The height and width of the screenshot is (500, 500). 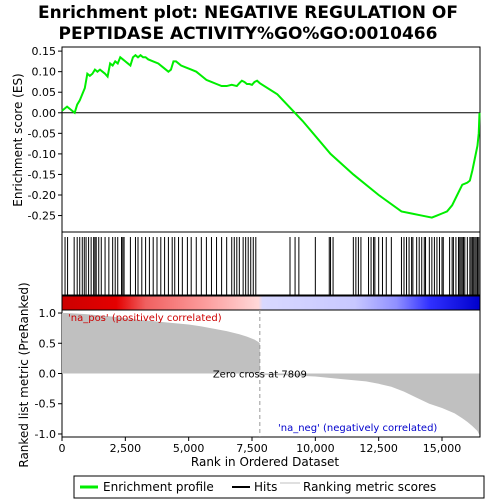 I want to click on zero-cross-label: Zero cross at 7809, so click(x=260, y=375).